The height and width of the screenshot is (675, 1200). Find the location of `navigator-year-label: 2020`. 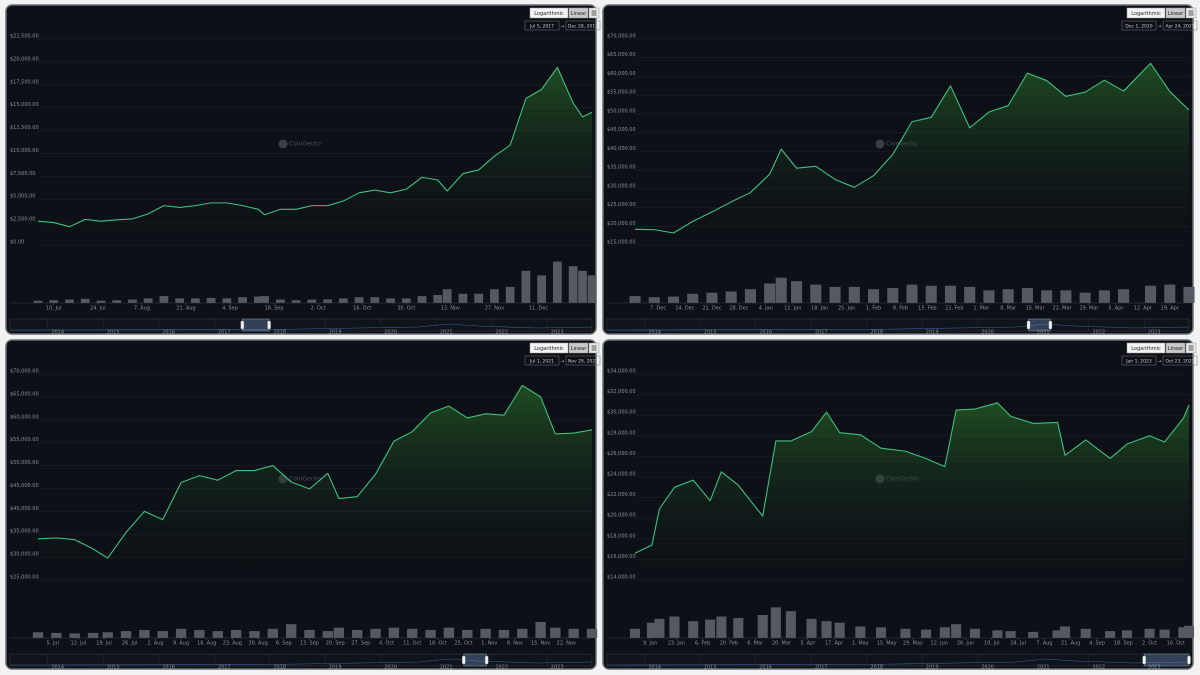

navigator-year-label: 2020 is located at coordinates (987, 668).